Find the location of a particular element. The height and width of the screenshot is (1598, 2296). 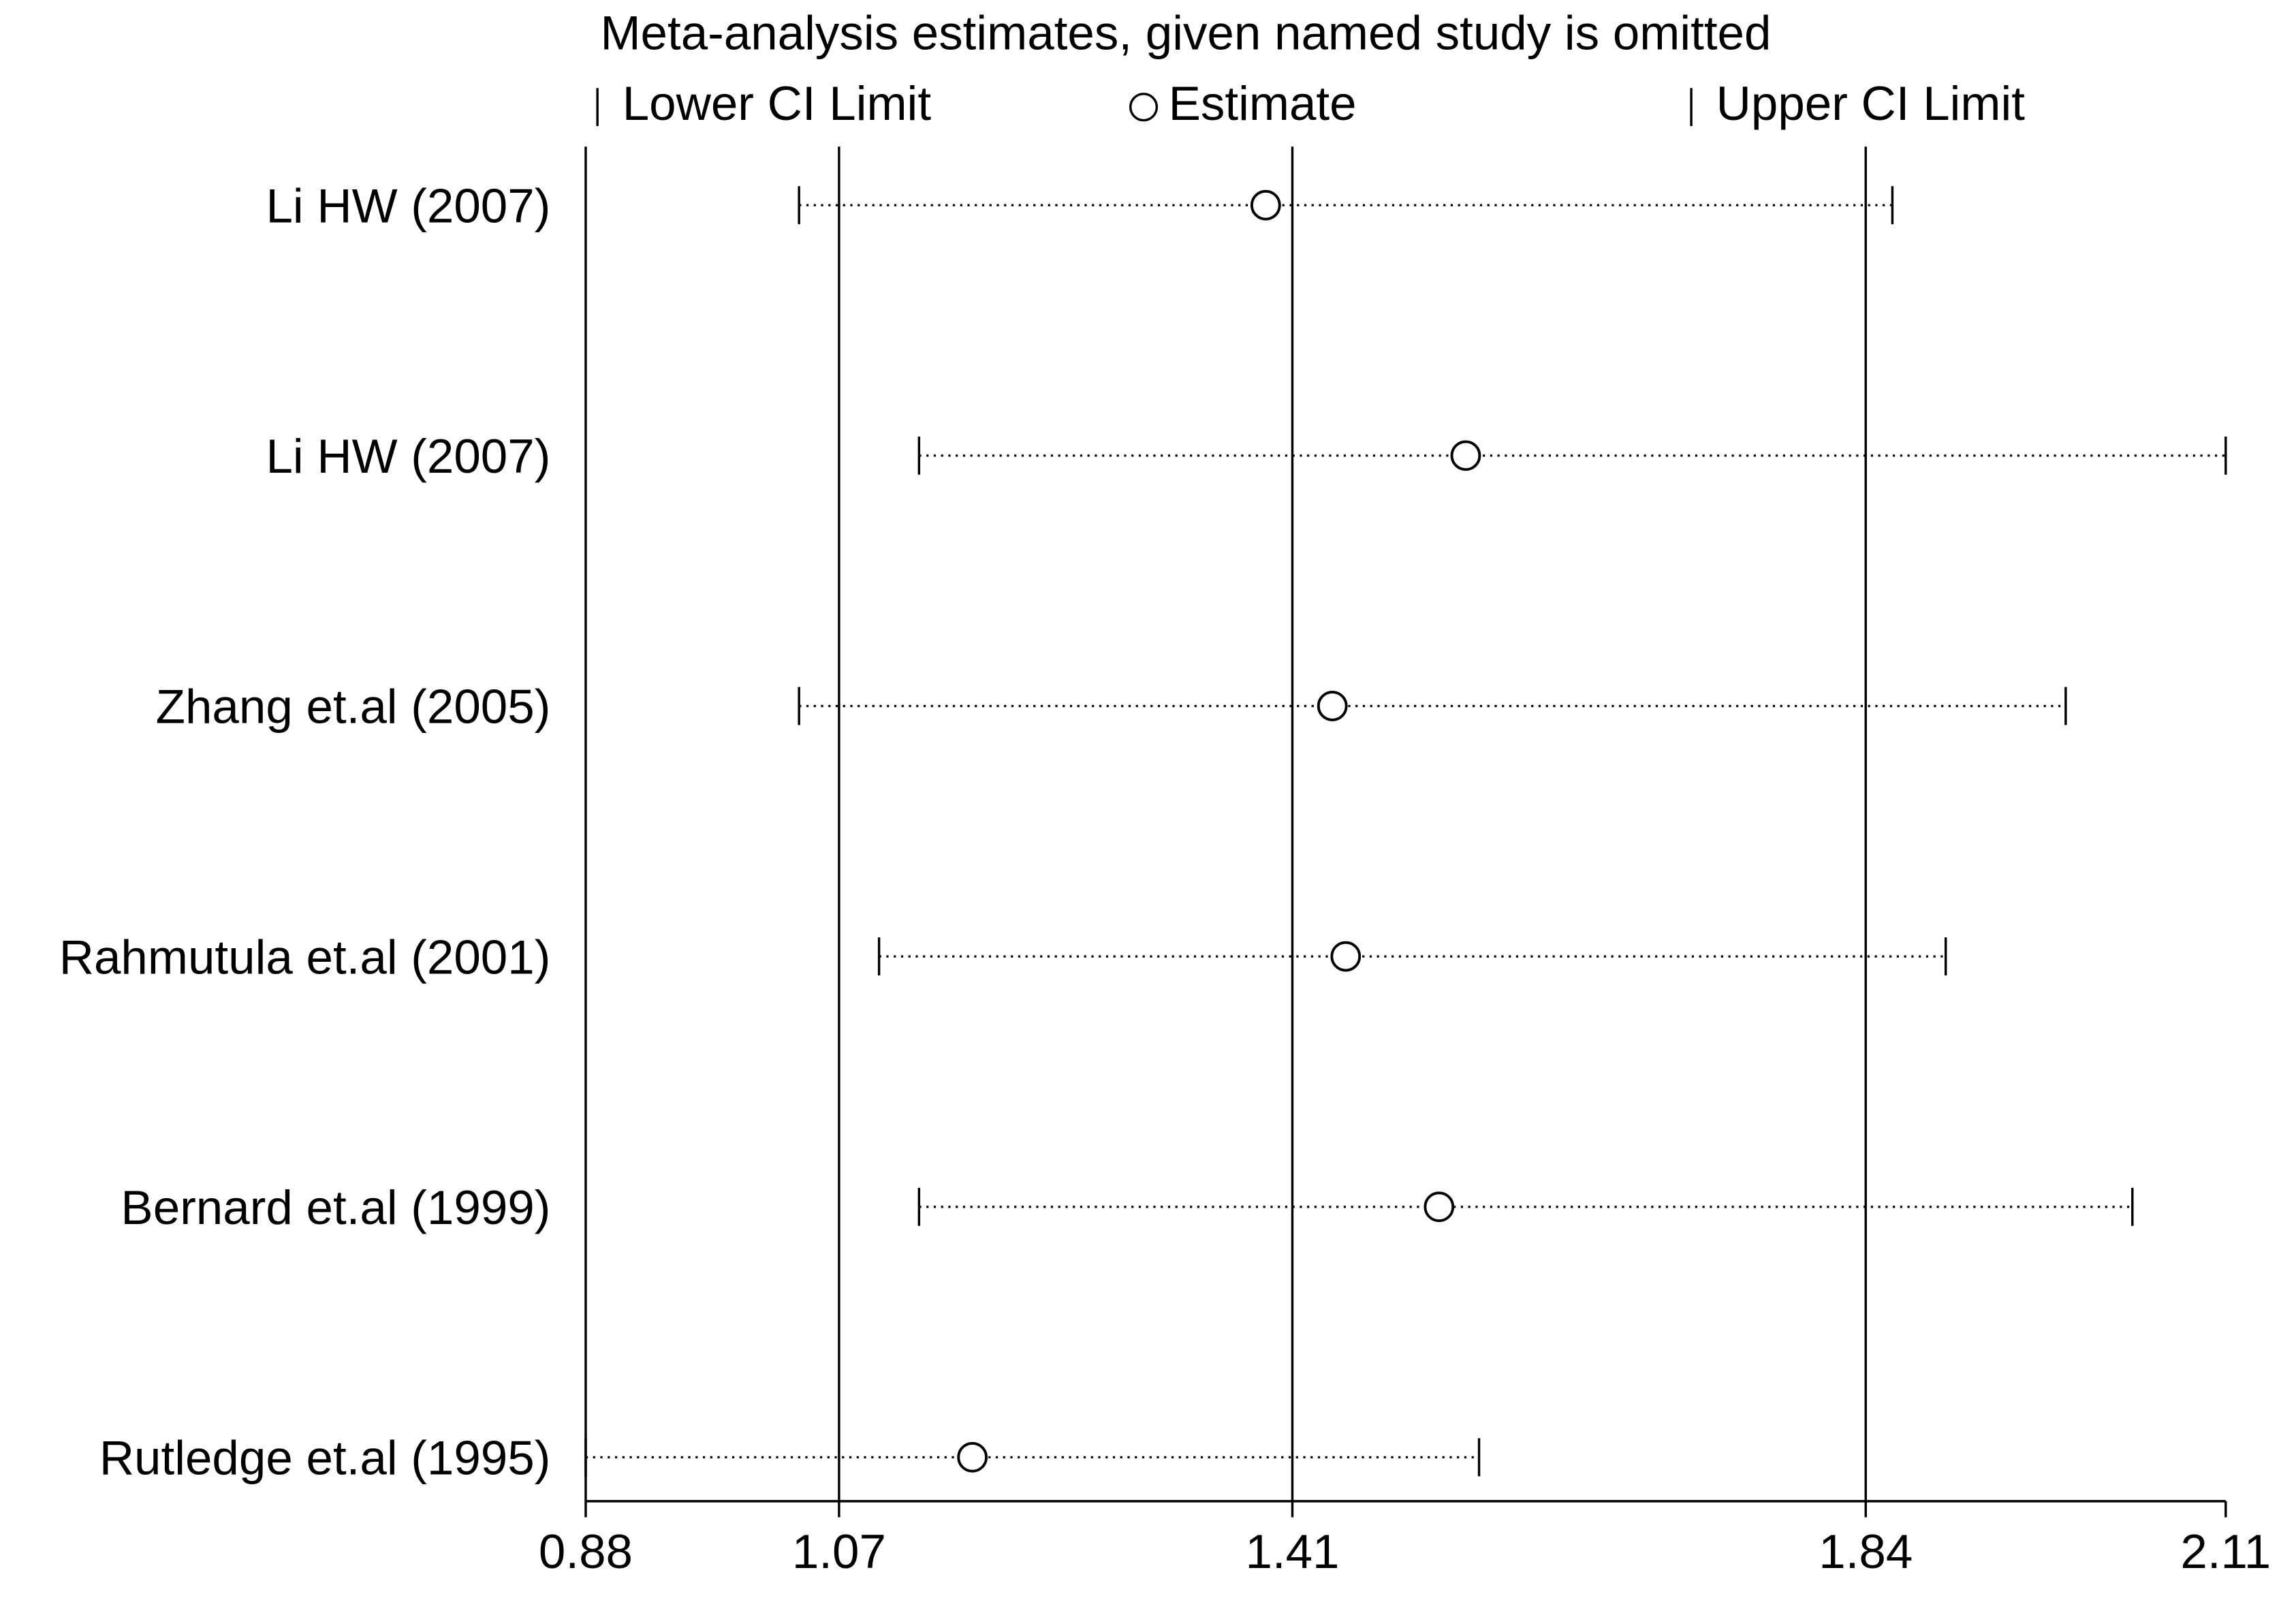

y-tick-label: Rahmutula et.al (2001) is located at coordinates (305, 957).